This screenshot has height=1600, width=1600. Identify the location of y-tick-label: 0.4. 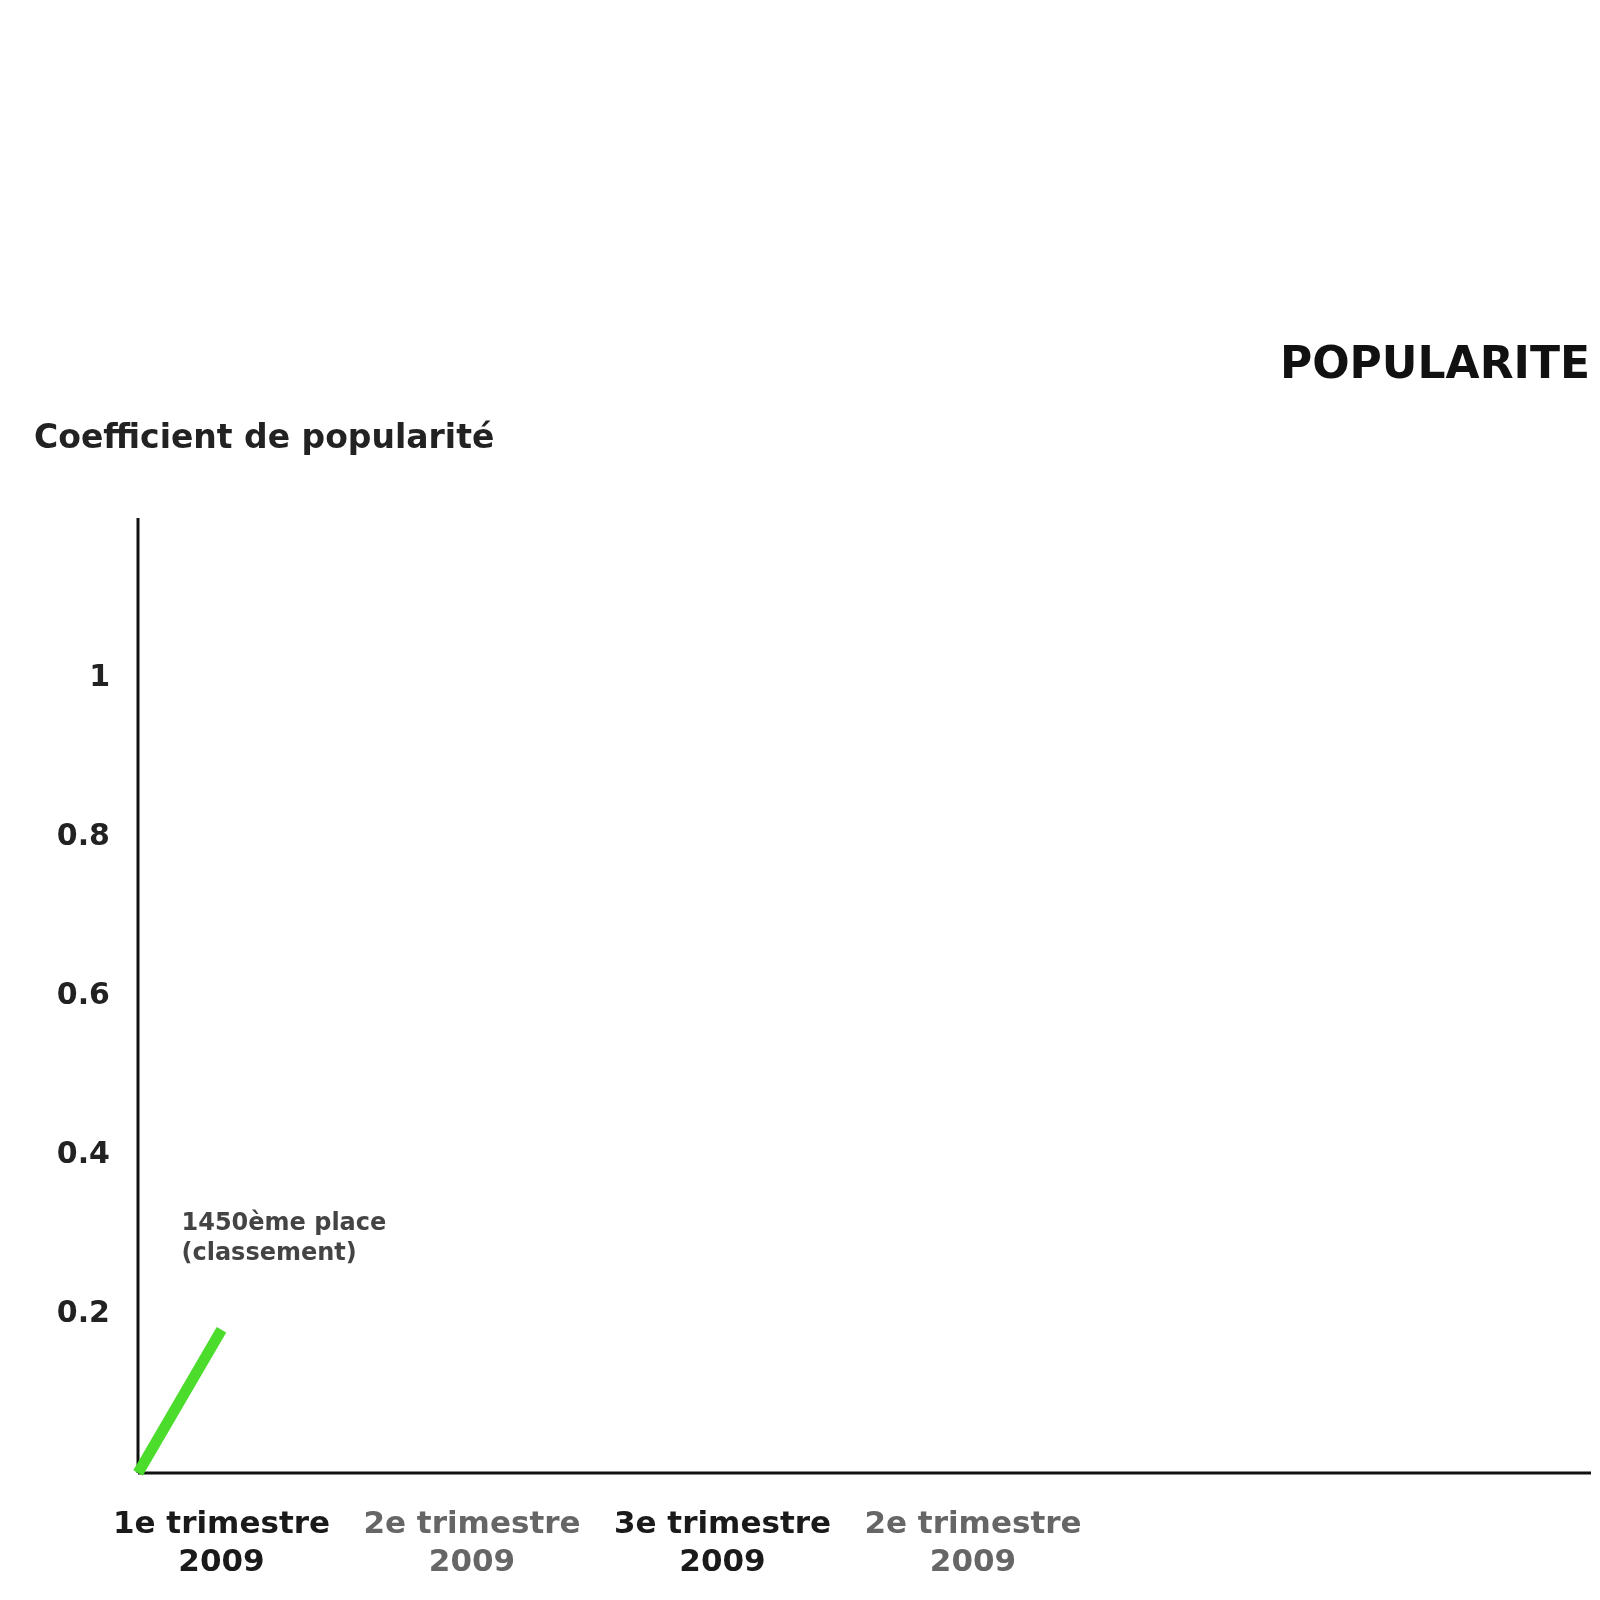
(83, 1153).